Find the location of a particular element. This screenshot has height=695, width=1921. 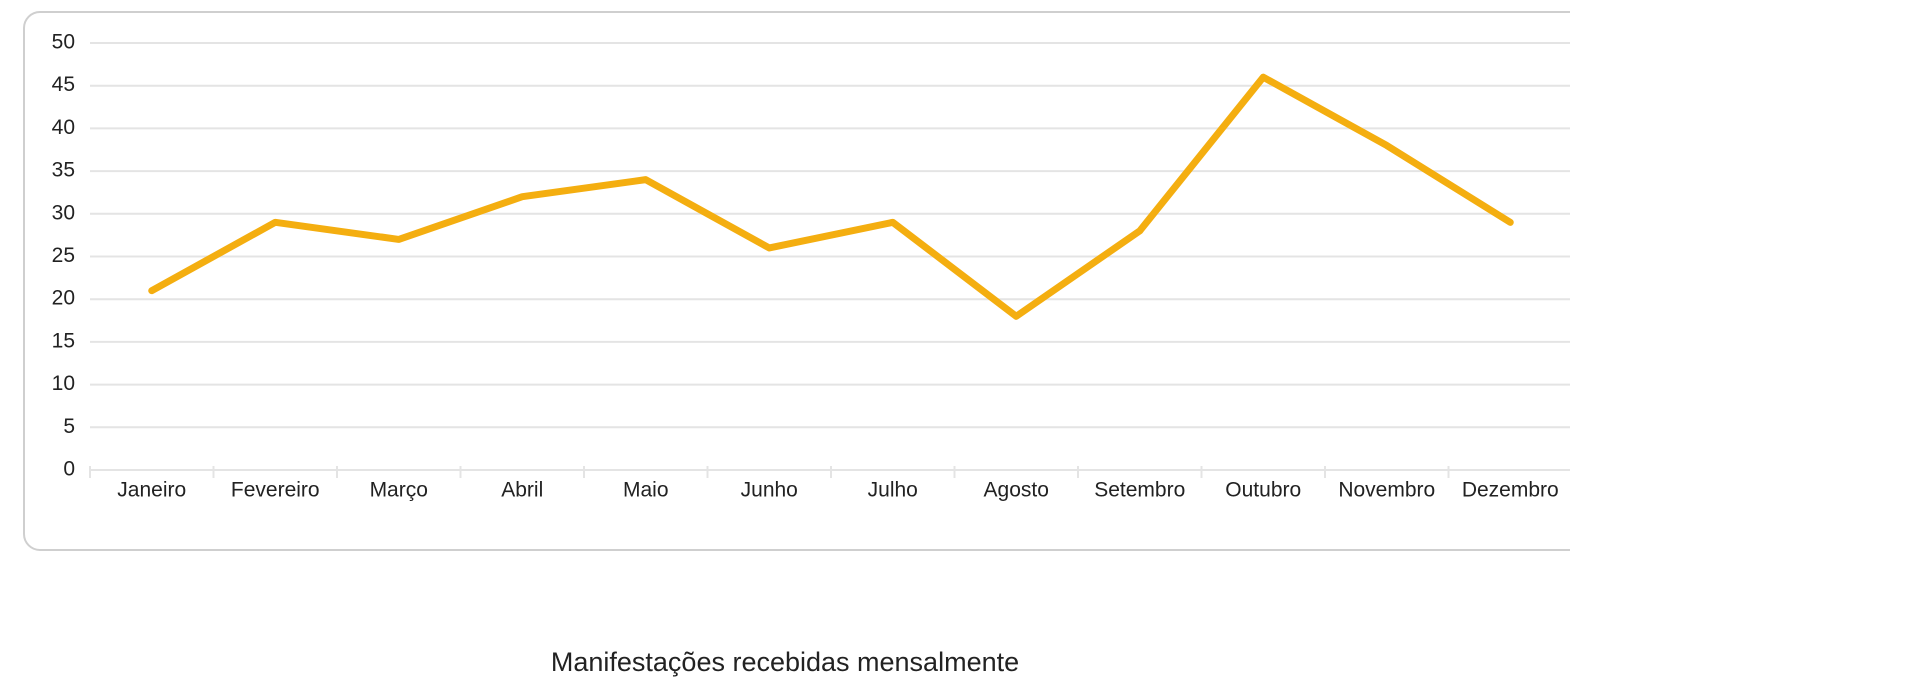

y-tick-label: 45 is located at coordinates (63, 84).